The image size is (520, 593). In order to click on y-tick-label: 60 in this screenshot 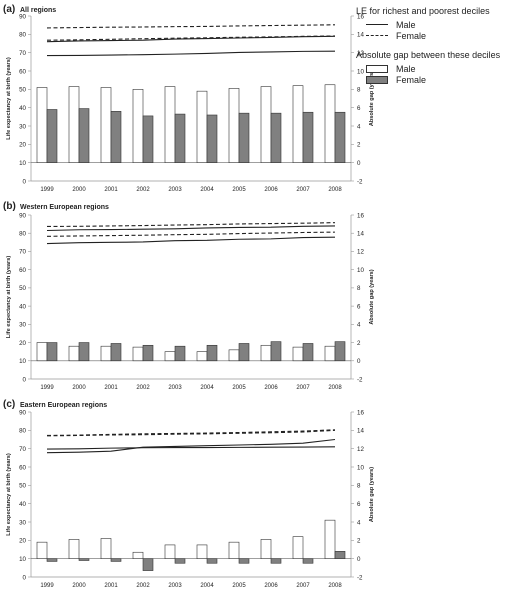, I will do `click(22, 270)`.